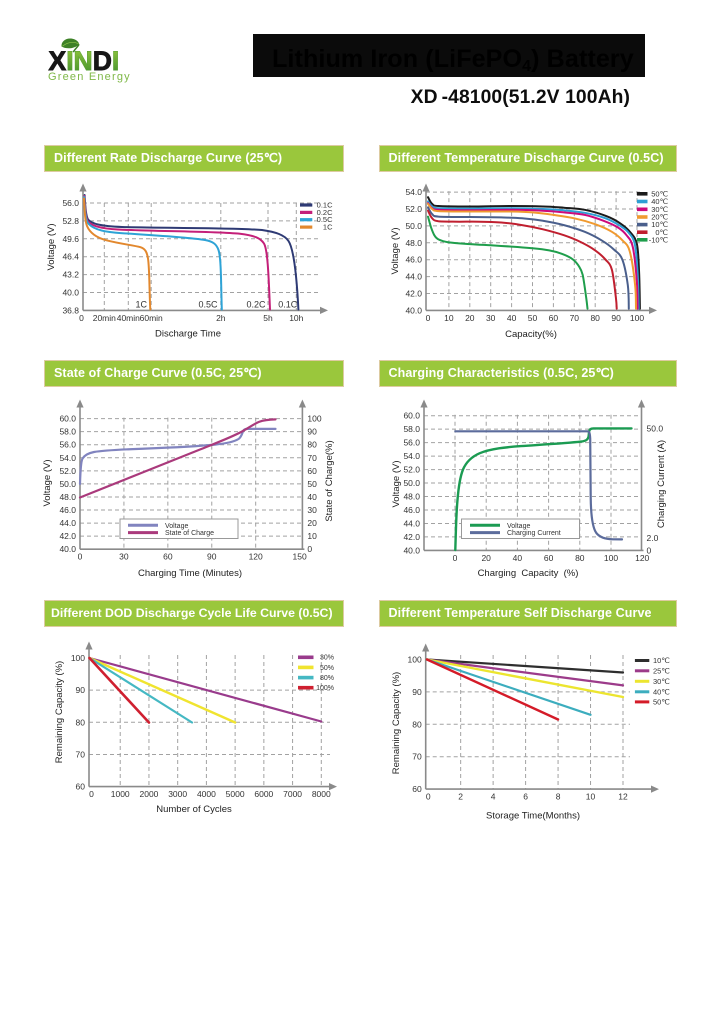 Image resolution: width=724 pixels, height=1024 pixels. What do you see at coordinates (661, 232) in the screenshot?
I see `svg-text: 0℃` at bounding box center [661, 232].